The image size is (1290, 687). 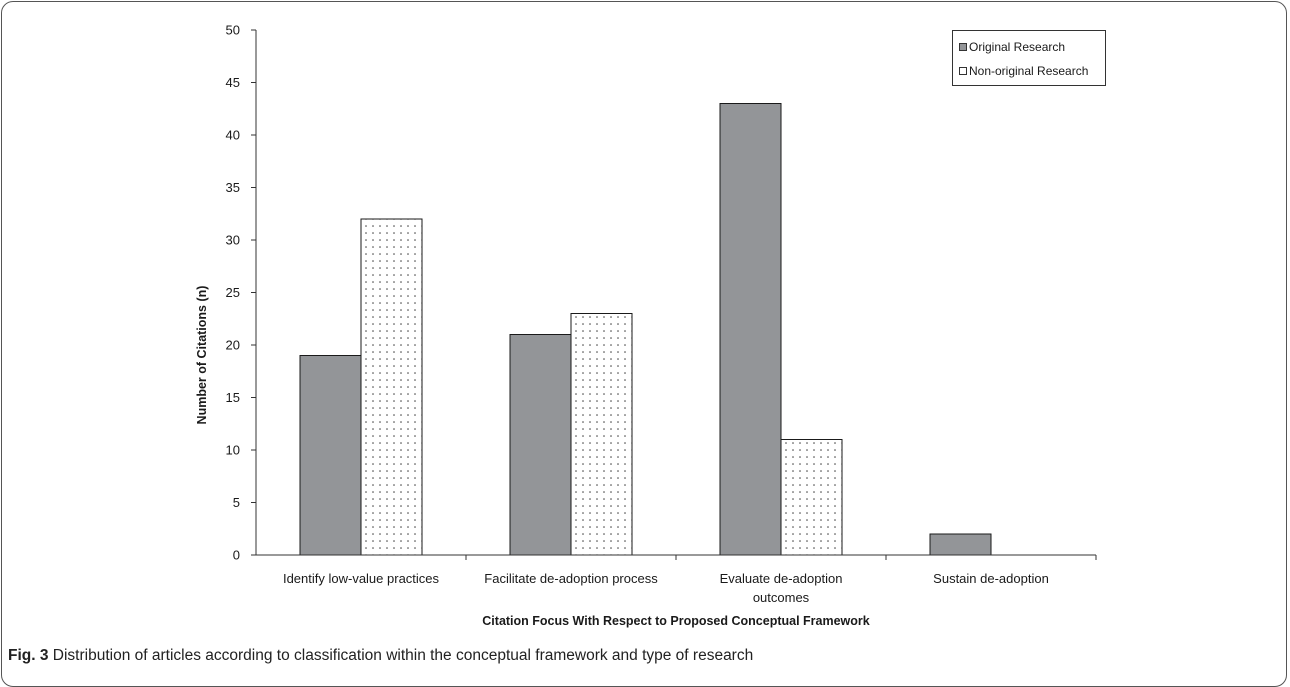 I want to click on x-tick-label: Facilitate de-adoption process, so click(x=571, y=578).